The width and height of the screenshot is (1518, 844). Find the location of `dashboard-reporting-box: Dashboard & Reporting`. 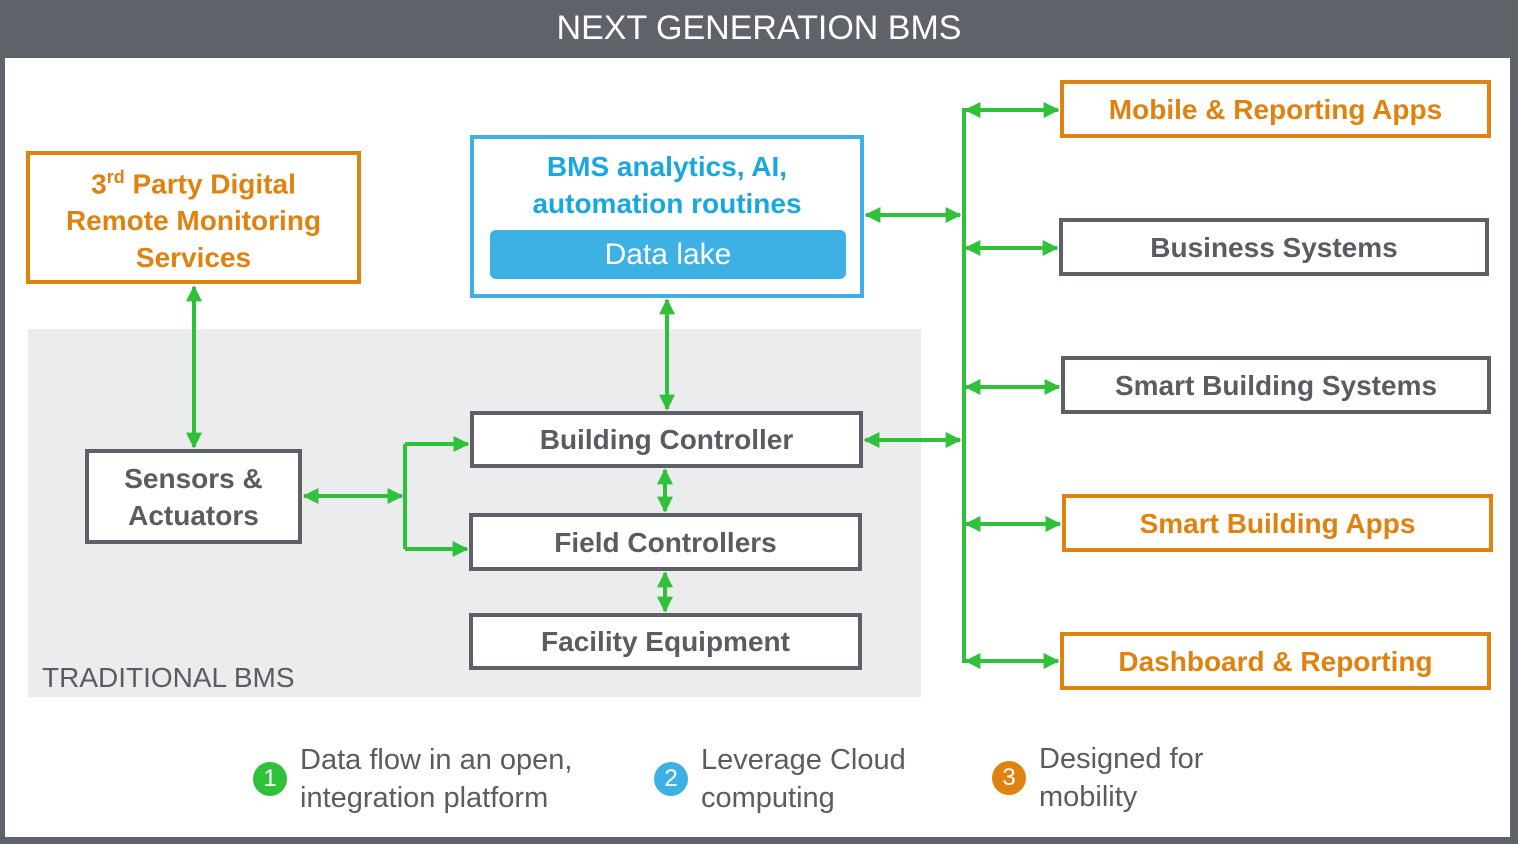

dashboard-reporting-box: Dashboard & Reporting is located at coordinates (1275, 661).